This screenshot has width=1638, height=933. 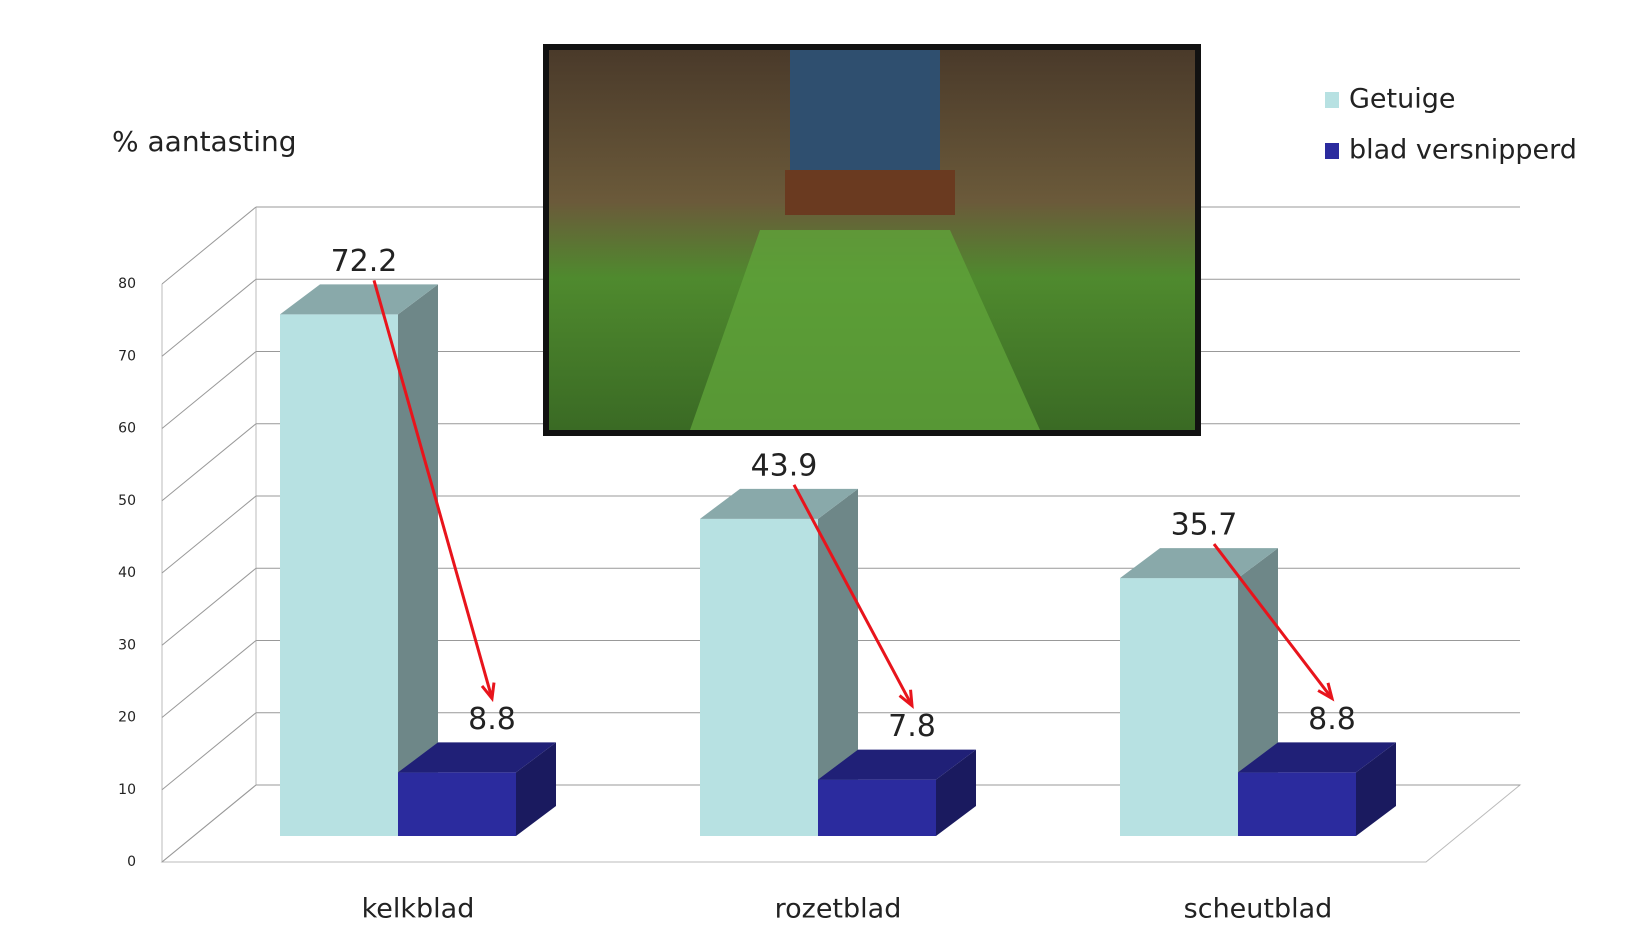 I want to click on photo-tractor, so click(x=865, y=110).